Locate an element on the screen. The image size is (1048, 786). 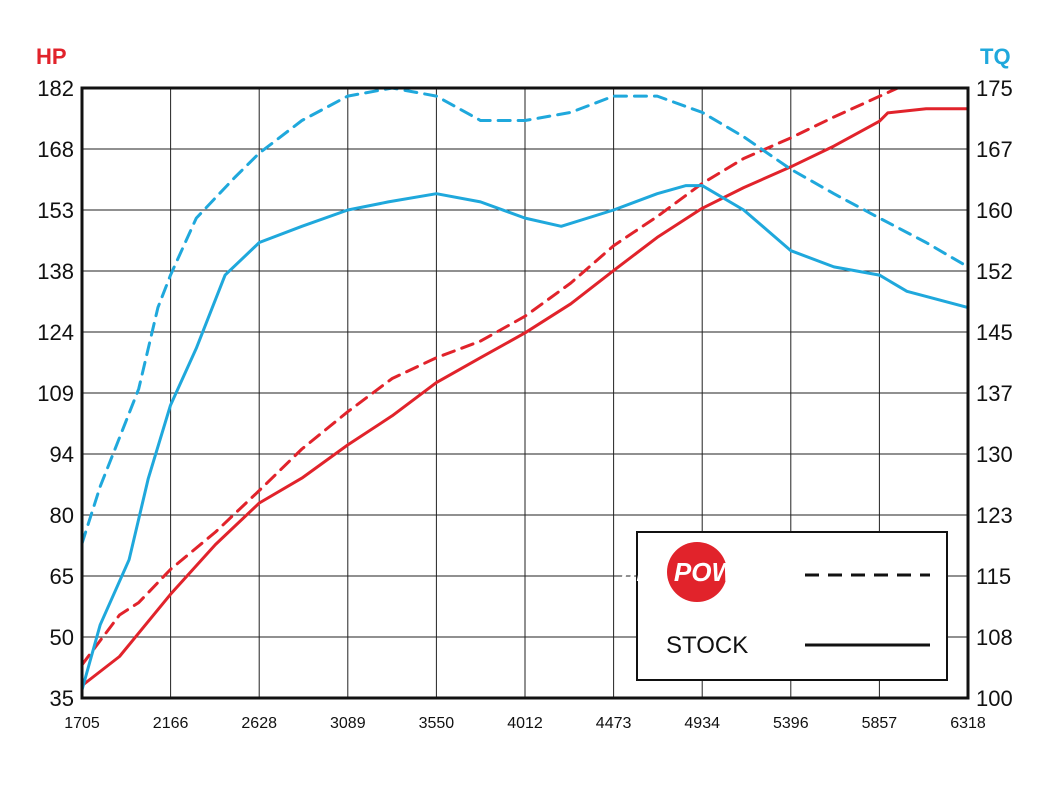
afe-logo-circle is located at coordinates (697, 572).